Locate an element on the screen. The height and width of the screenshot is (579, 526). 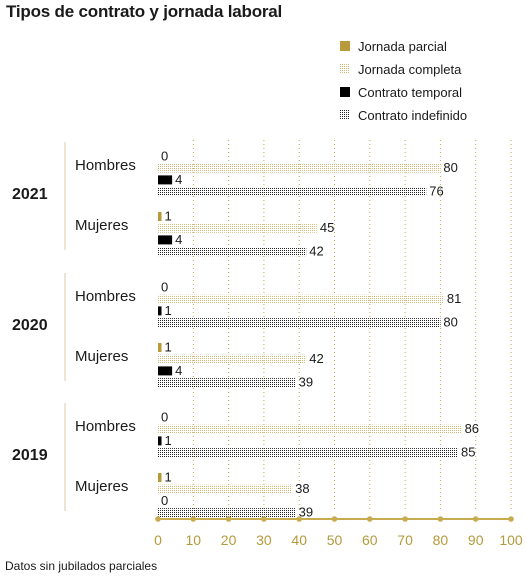
legend-contrato-temporal-swatch is located at coordinates (345, 92).